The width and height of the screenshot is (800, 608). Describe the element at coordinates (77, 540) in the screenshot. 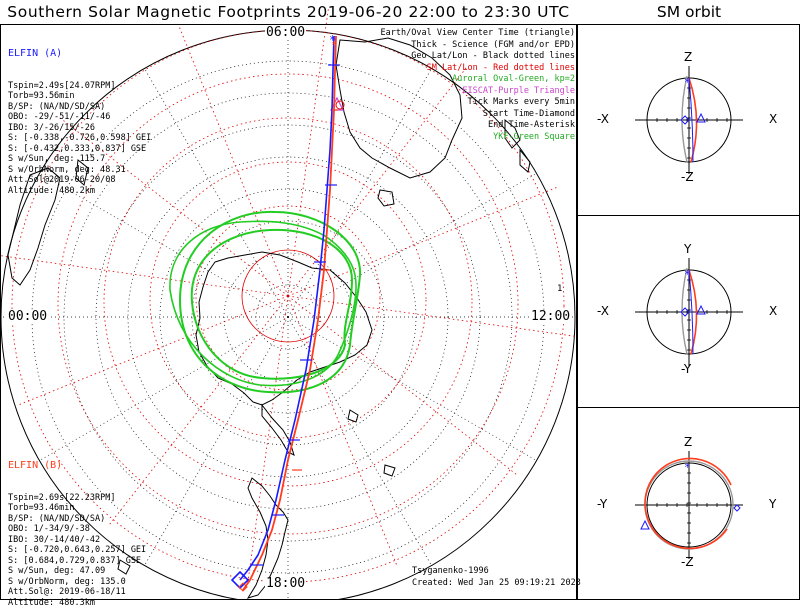

I see `elfin-b-info-line: IBO: 30/-14/40/-42` at that location.